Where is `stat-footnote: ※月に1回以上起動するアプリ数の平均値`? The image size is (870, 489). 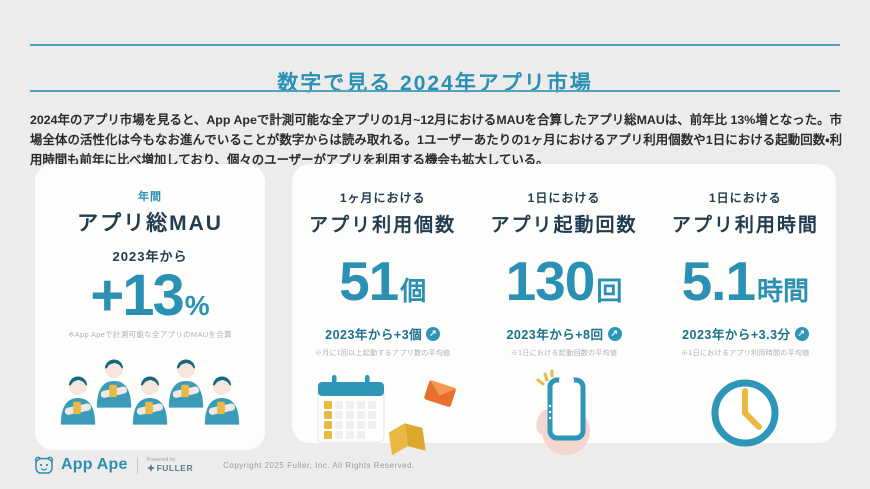 stat-footnote: ※月に1回以上起動するアプリ数の平均値 is located at coordinates (382, 353).